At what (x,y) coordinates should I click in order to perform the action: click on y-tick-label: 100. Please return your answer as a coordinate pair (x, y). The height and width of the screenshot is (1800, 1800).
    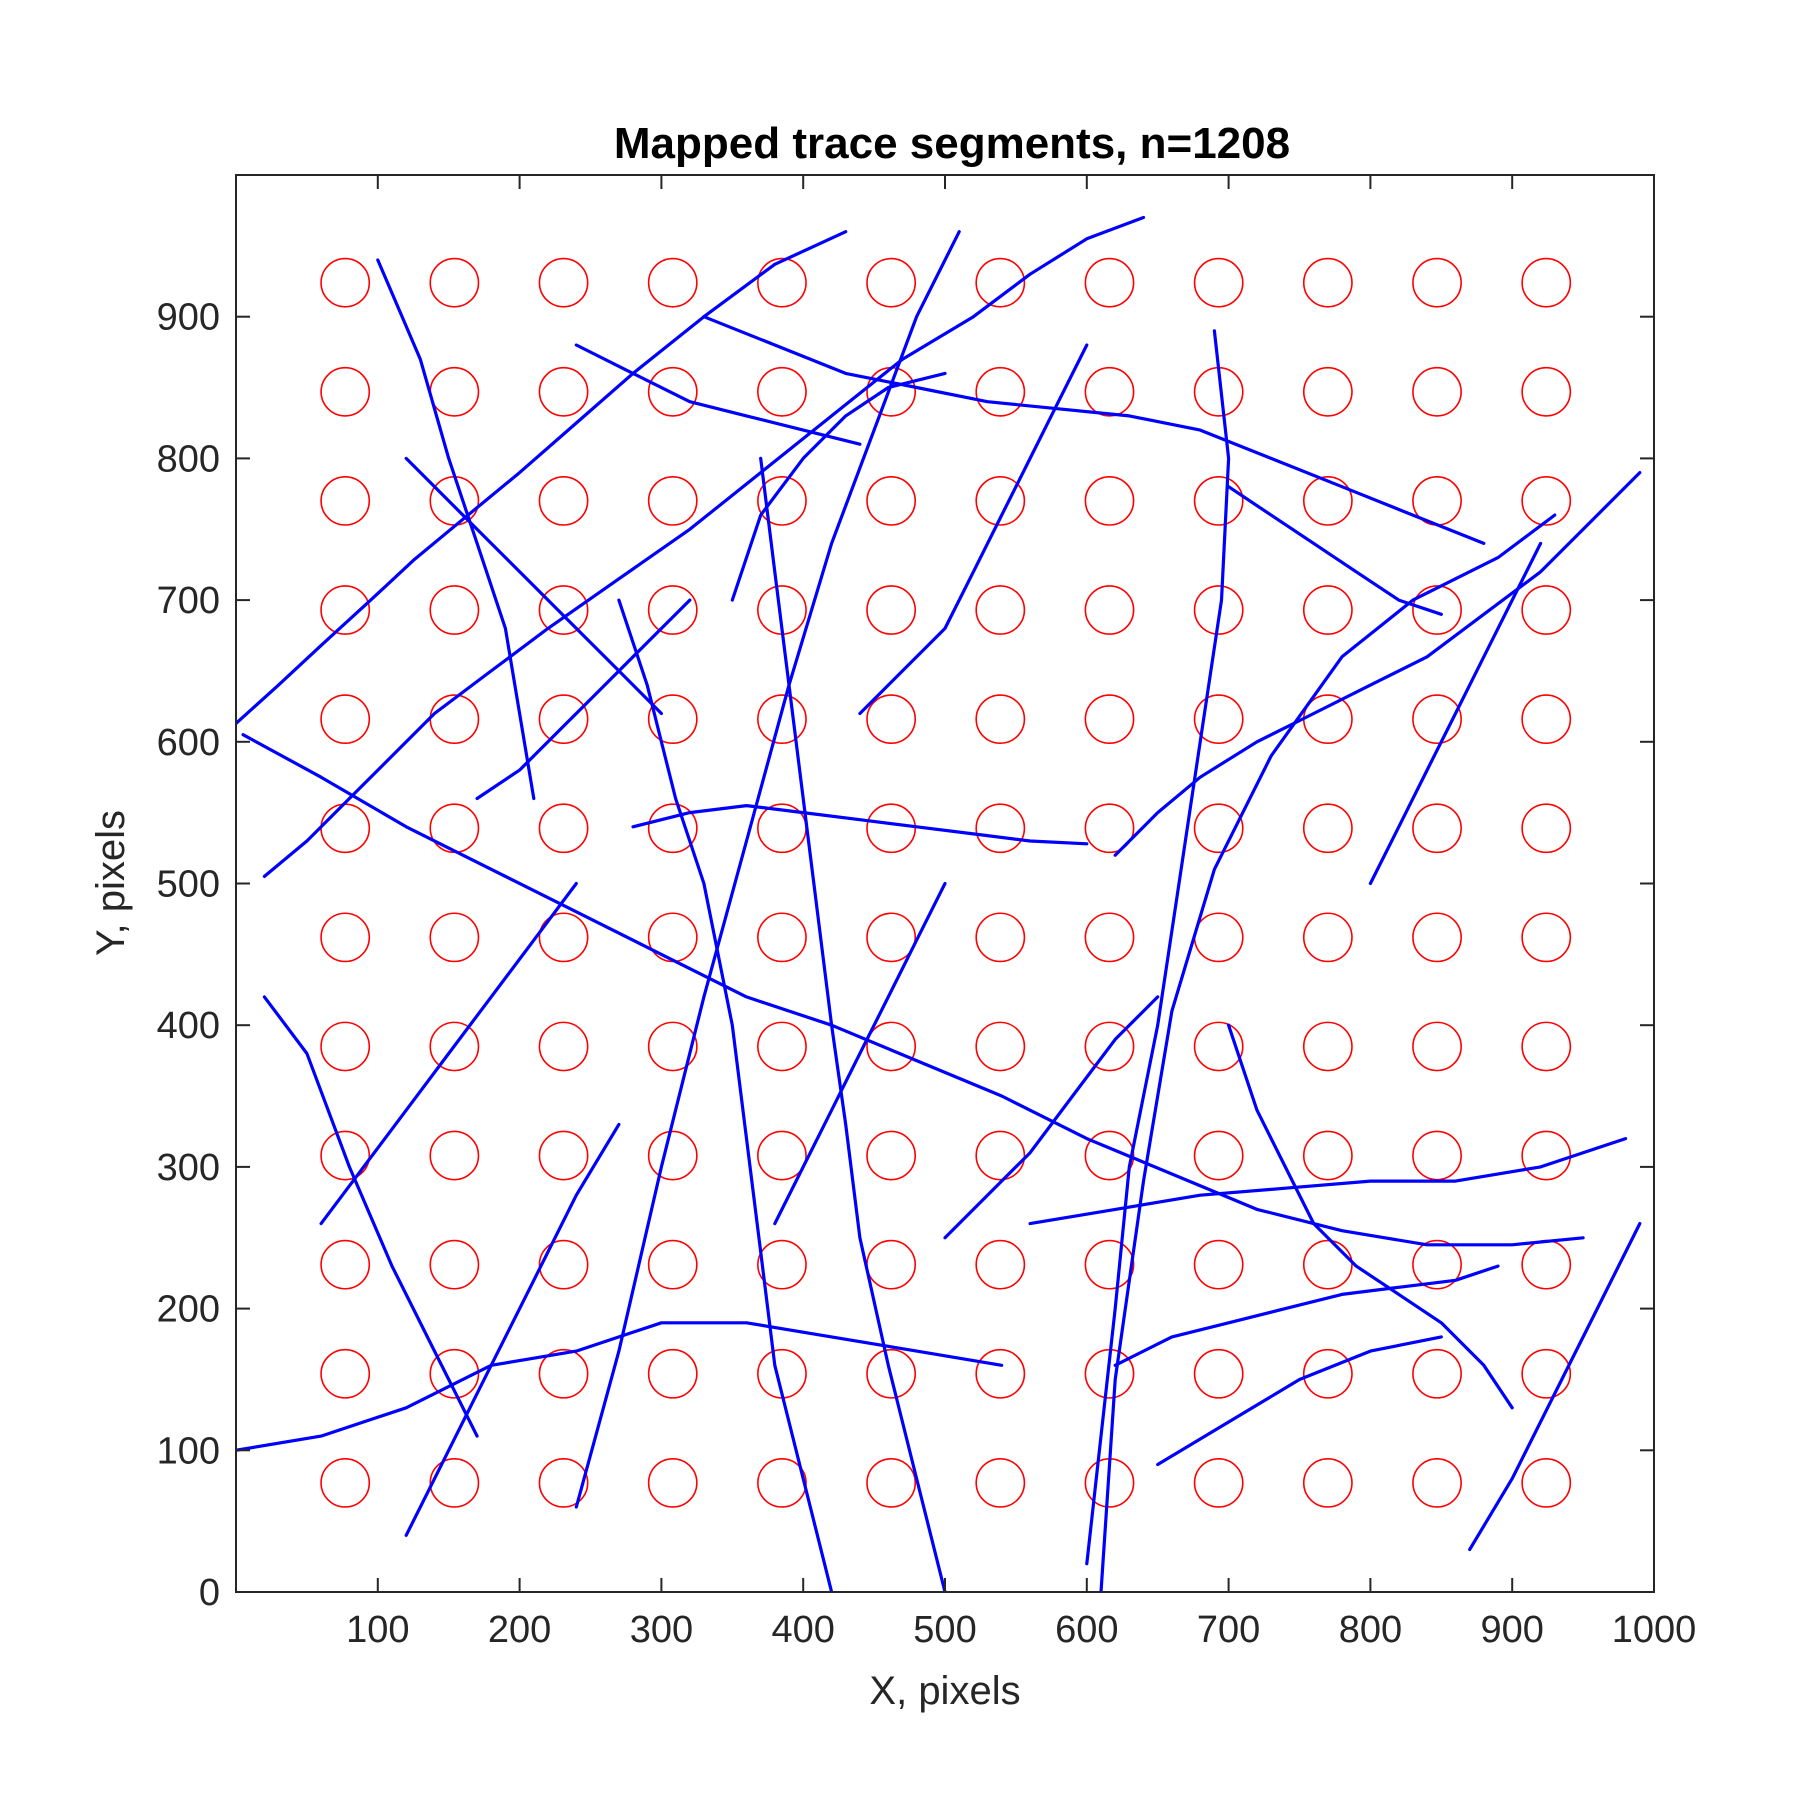
    Looking at the image, I should click on (188, 1451).